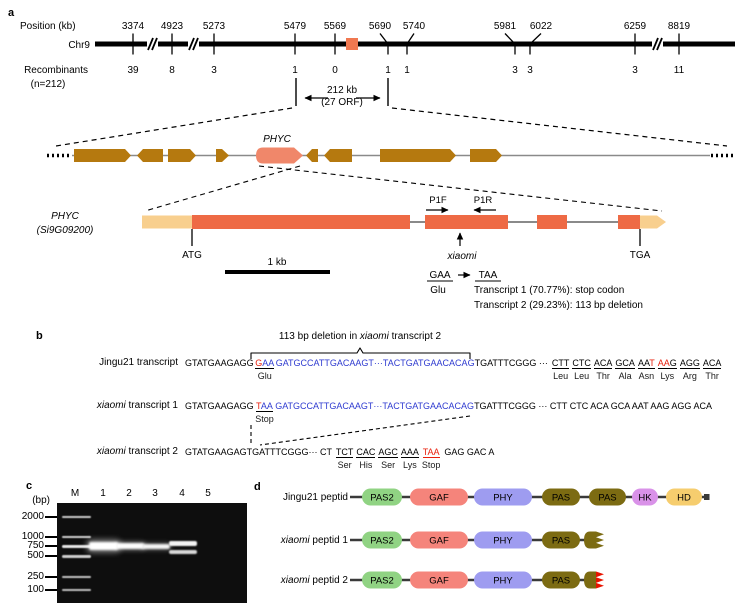 This screenshot has height=609, width=737. Describe the element at coordinates (366, 464) in the screenshot. I see `amino-acid-label: His` at that location.